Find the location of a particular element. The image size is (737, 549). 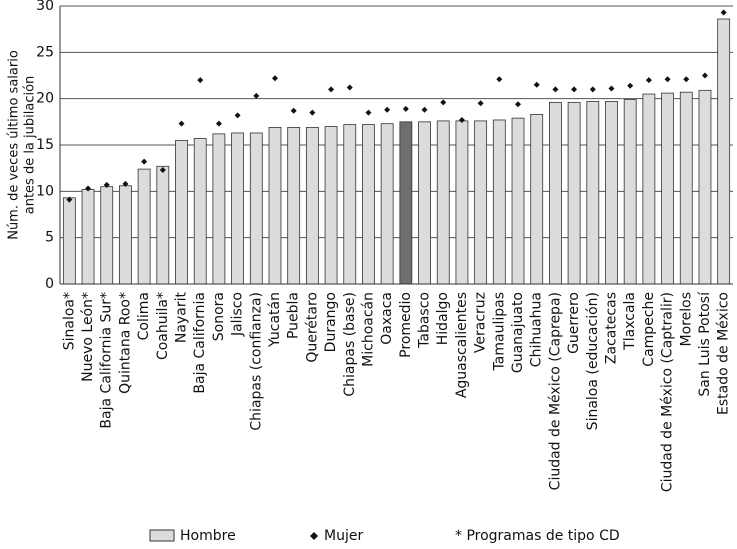

y-tick-label: 25 is located at coordinates (45, 52).